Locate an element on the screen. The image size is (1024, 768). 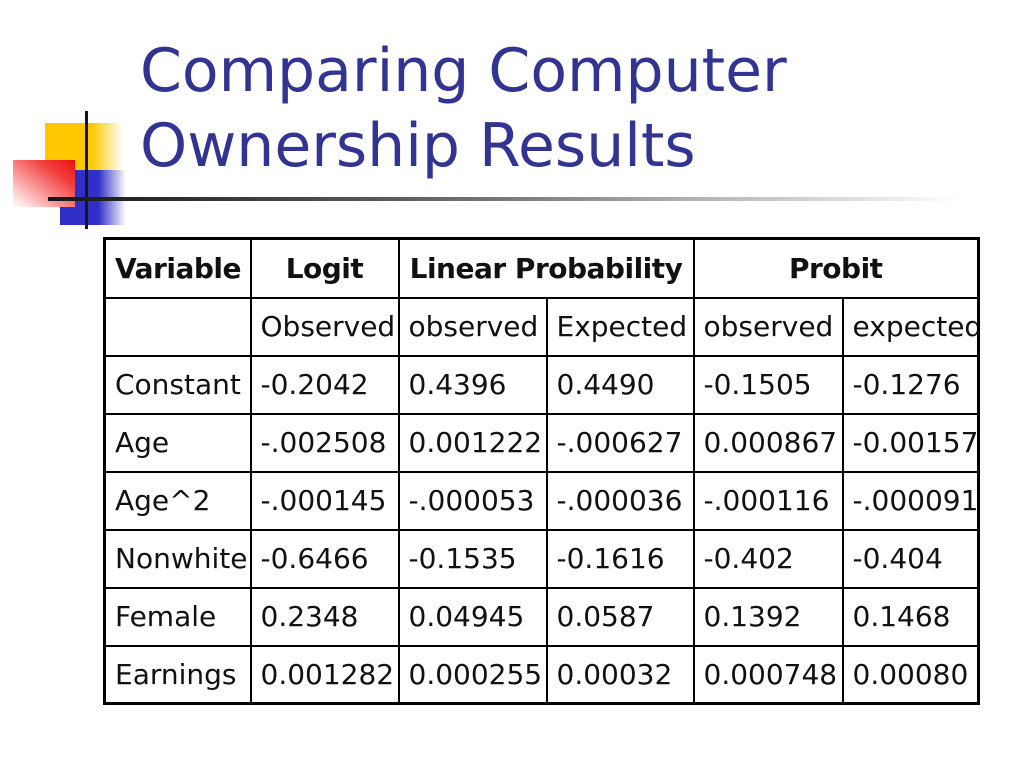
col-header-probit: Probit is located at coordinates (836, 268).